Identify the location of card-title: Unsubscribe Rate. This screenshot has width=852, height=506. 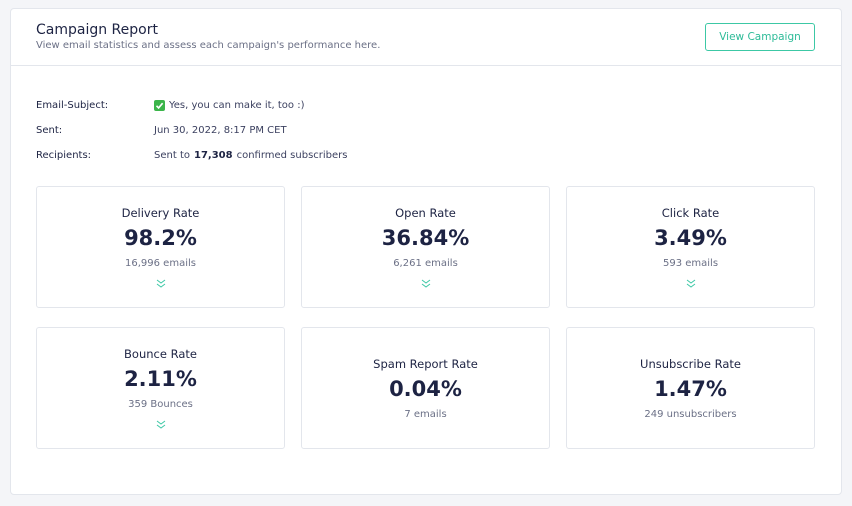
(690, 363).